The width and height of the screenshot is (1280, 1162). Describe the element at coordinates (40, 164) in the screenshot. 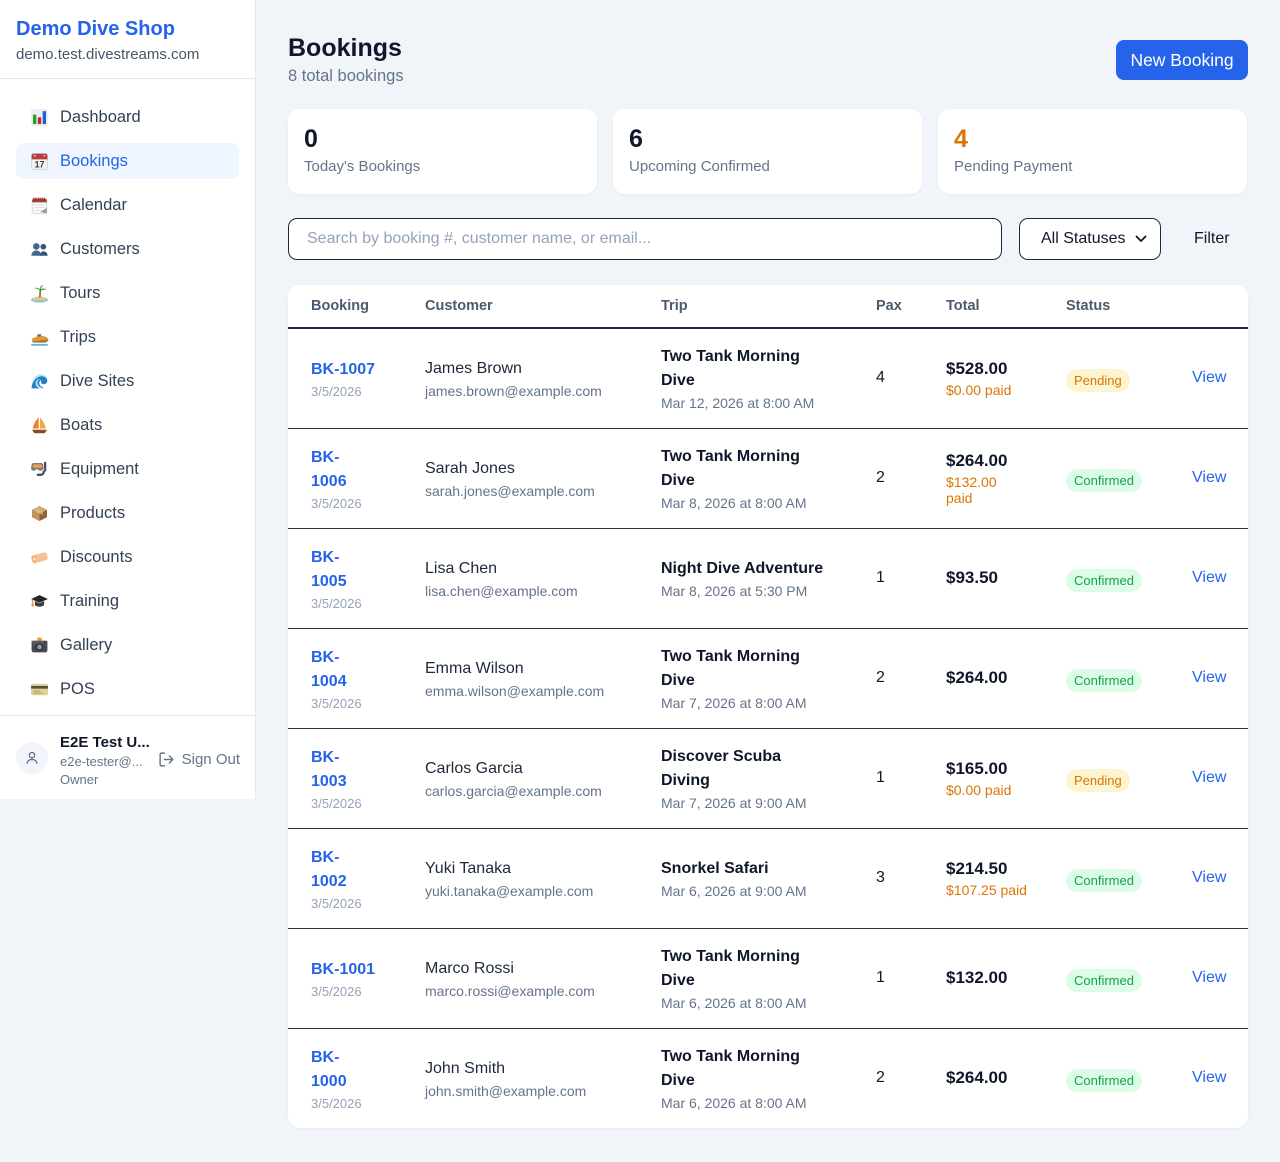

I see `svg-text: 17` at that location.